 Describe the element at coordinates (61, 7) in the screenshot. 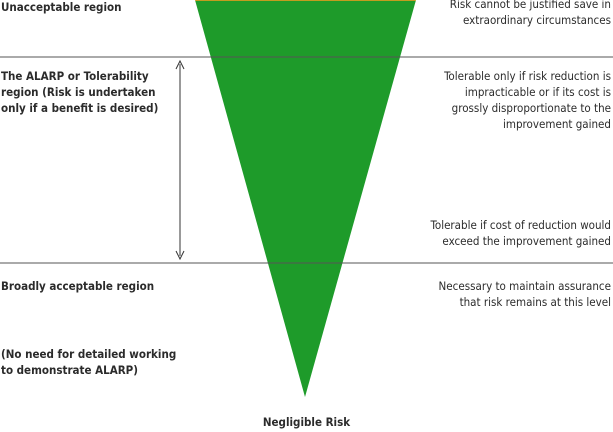

I see `unacceptable-region-label: Unacceptable region` at that location.